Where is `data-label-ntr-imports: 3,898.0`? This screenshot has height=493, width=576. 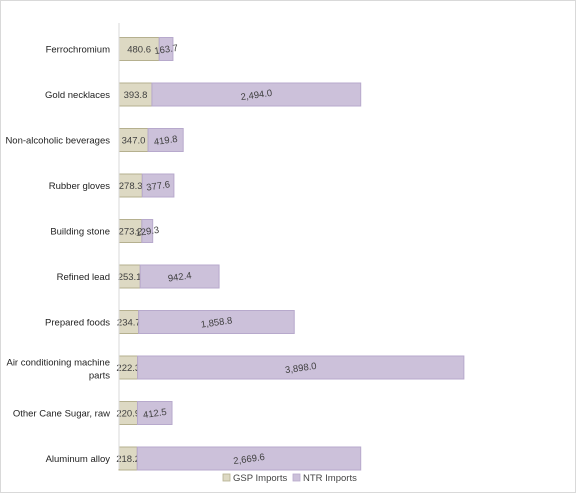 data-label-ntr-imports: 3,898.0 is located at coordinates (300, 368).